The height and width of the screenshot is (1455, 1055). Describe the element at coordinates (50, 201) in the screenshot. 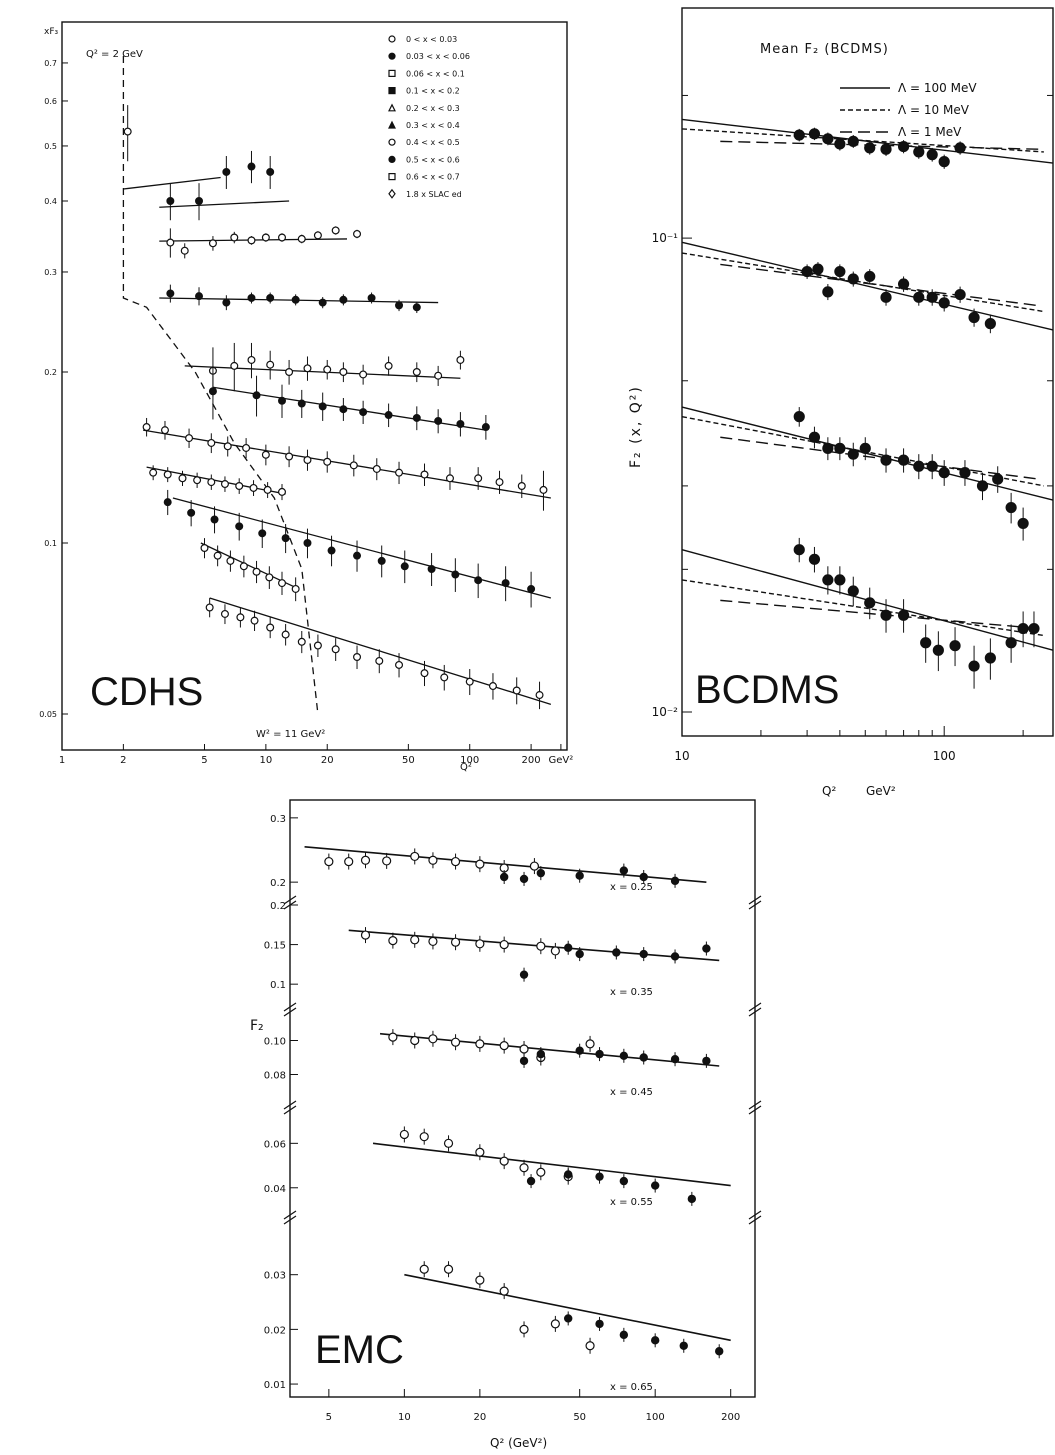

I see `cdhs-y-tick-label: 0.4` at that location.